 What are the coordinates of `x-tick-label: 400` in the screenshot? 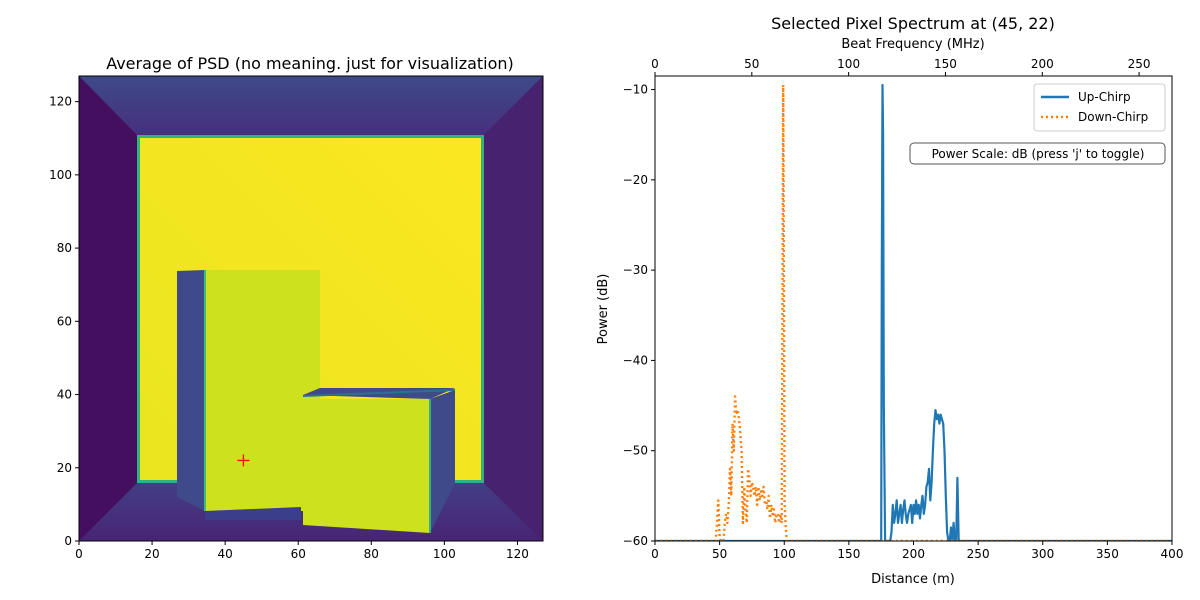 It's located at (1172, 554).